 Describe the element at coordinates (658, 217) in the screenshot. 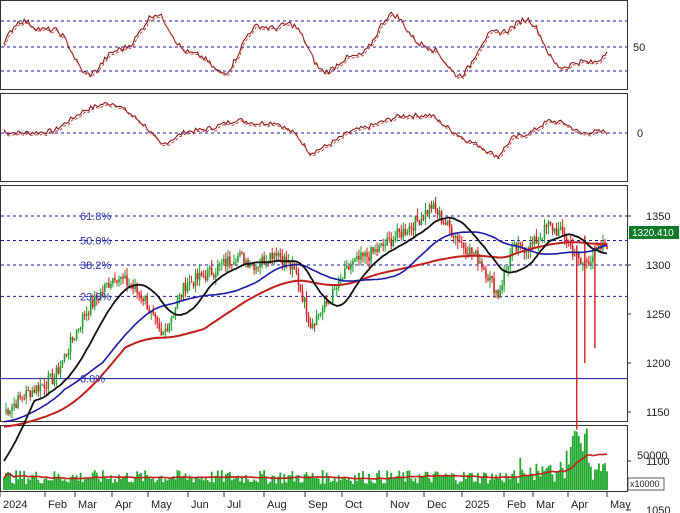

I see `price-tick-label-1350: 1350` at that location.